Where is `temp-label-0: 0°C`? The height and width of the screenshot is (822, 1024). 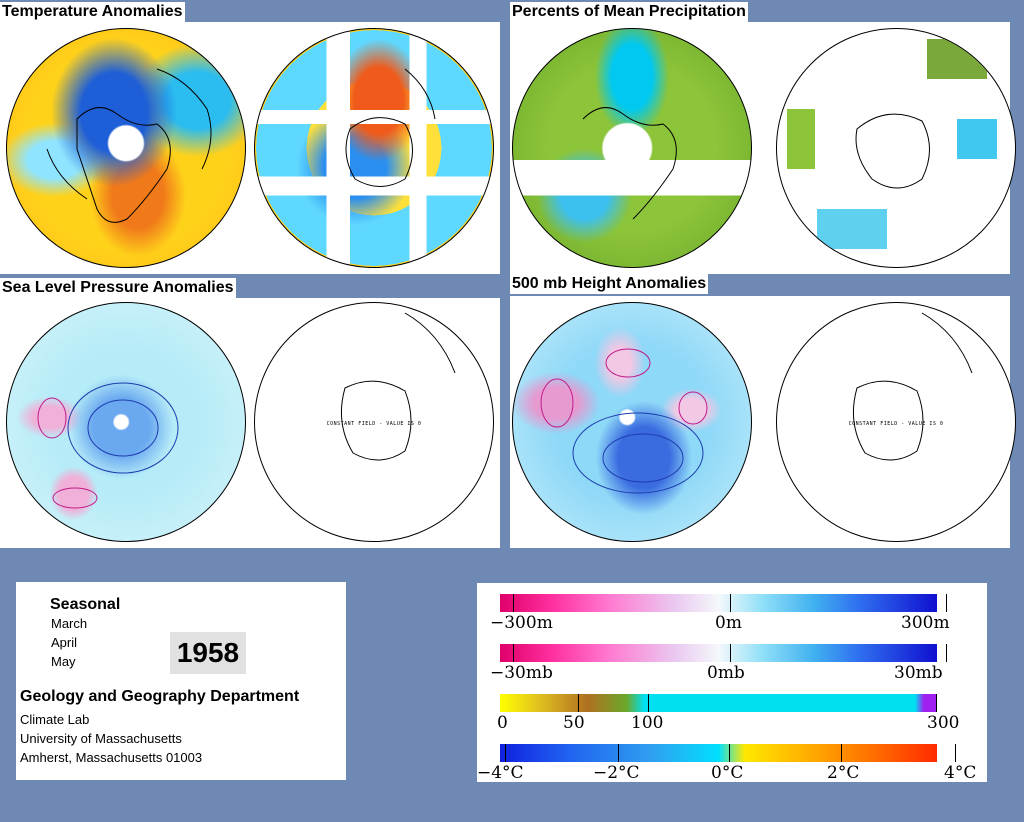
temp-label-0: 0°C is located at coordinates (727, 773).